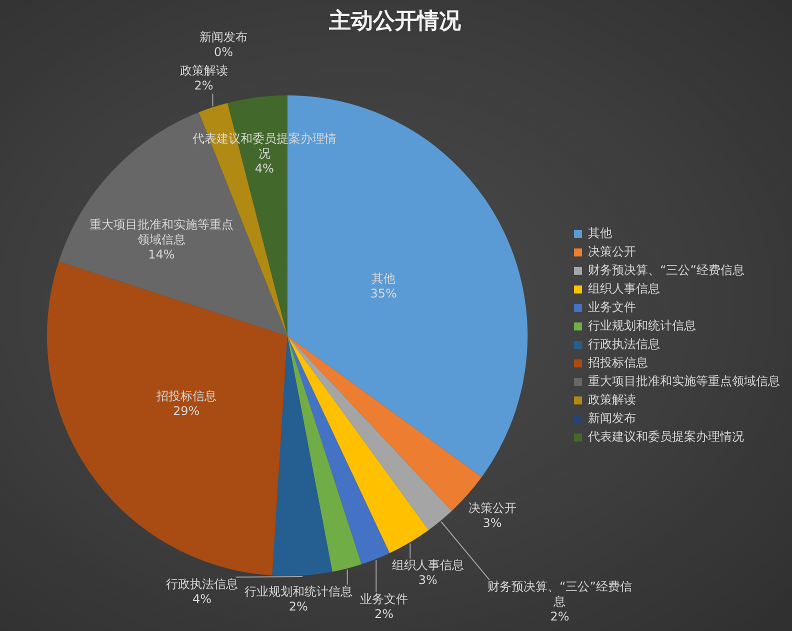 The image size is (792, 631). Describe the element at coordinates (617, 363) in the screenshot. I see `legend-label: 招投标信息` at that location.